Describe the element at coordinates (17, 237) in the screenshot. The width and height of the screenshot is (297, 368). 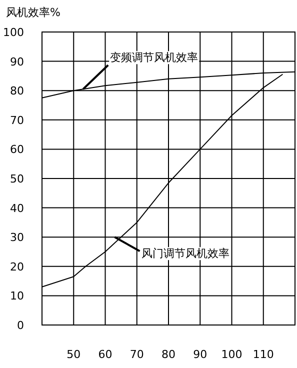
I see `y-tick-label: 30` at that location.